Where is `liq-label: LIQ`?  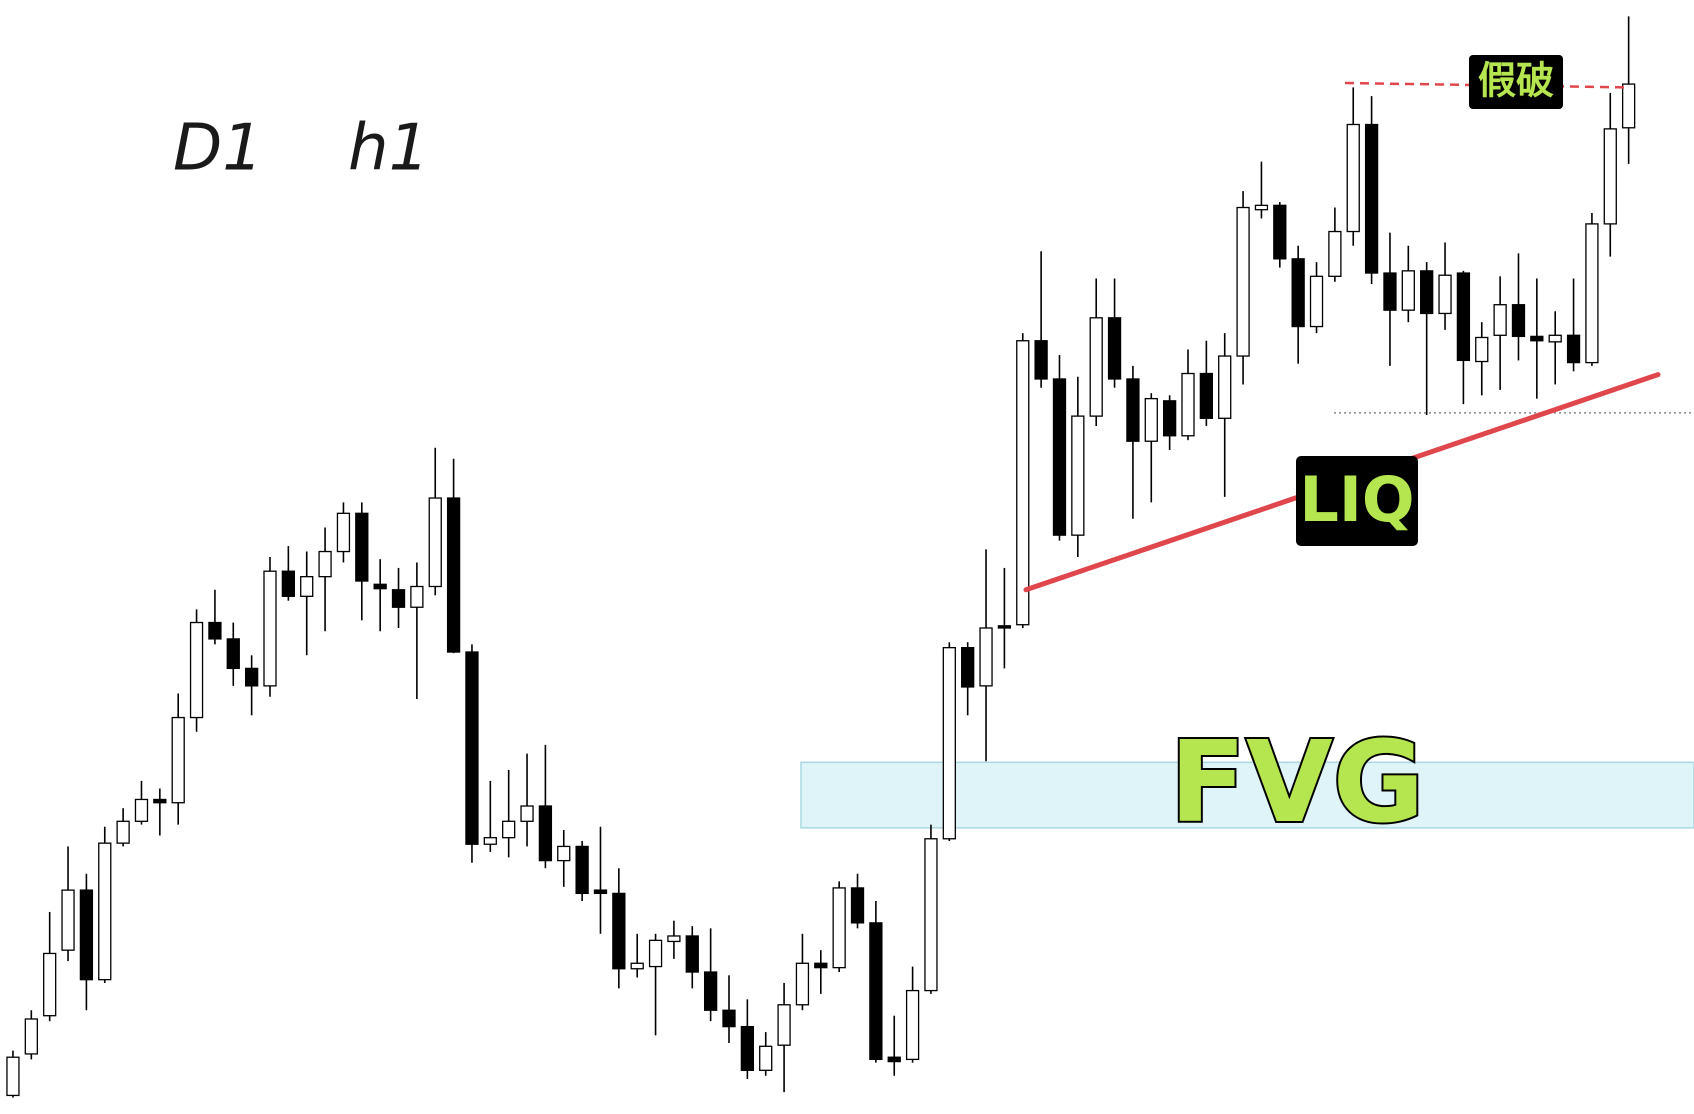
liq-label: LIQ is located at coordinates (1356, 499).